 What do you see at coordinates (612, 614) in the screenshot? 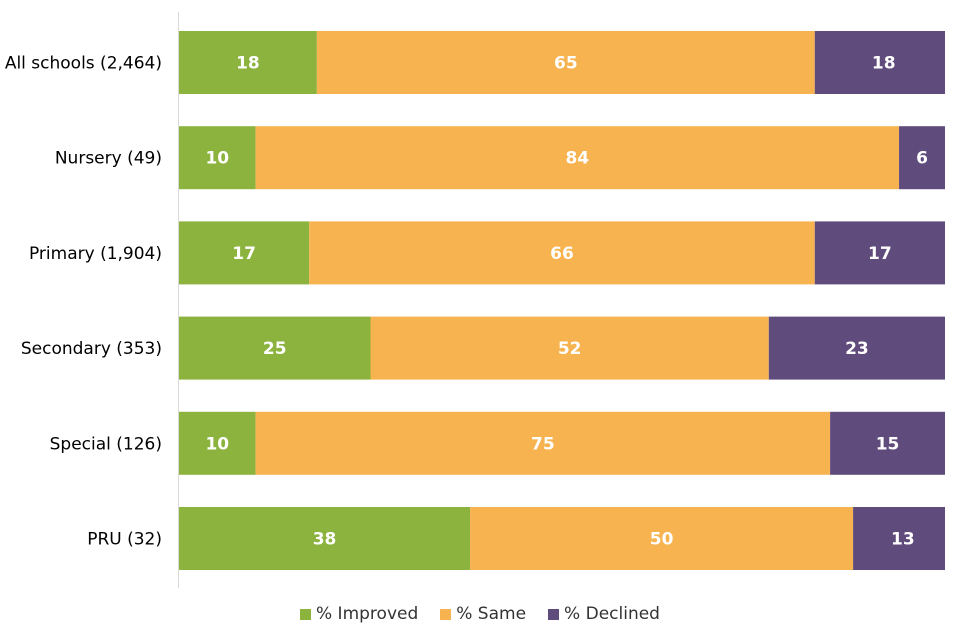
I see `legend-label: % Declined` at bounding box center [612, 614].